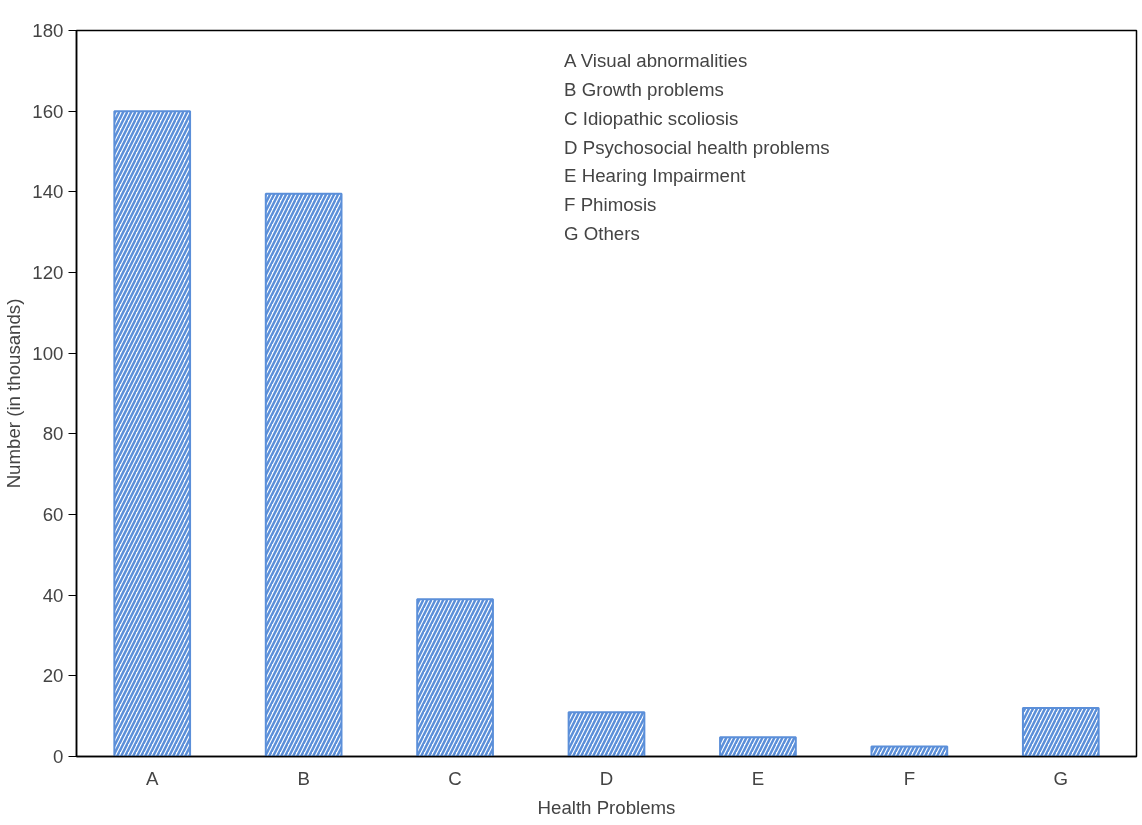 Image resolution: width=1142 pixels, height=825 pixels. I want to click on annotation: B Growth problems, so click(644, 90).